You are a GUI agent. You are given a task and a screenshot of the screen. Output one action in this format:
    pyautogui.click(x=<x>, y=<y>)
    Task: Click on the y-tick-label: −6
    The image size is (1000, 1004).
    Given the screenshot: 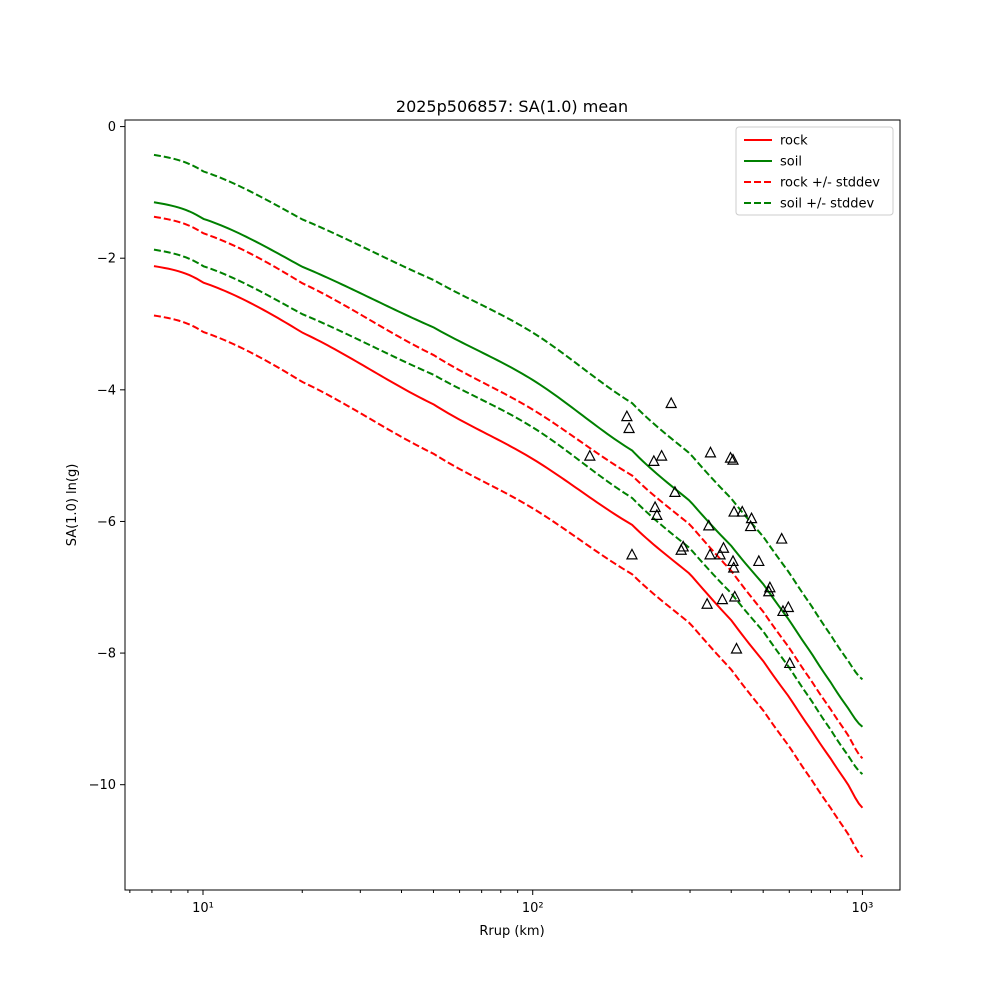 What is the action you would take?
    pyautogui.click(x=106, y=522)
    